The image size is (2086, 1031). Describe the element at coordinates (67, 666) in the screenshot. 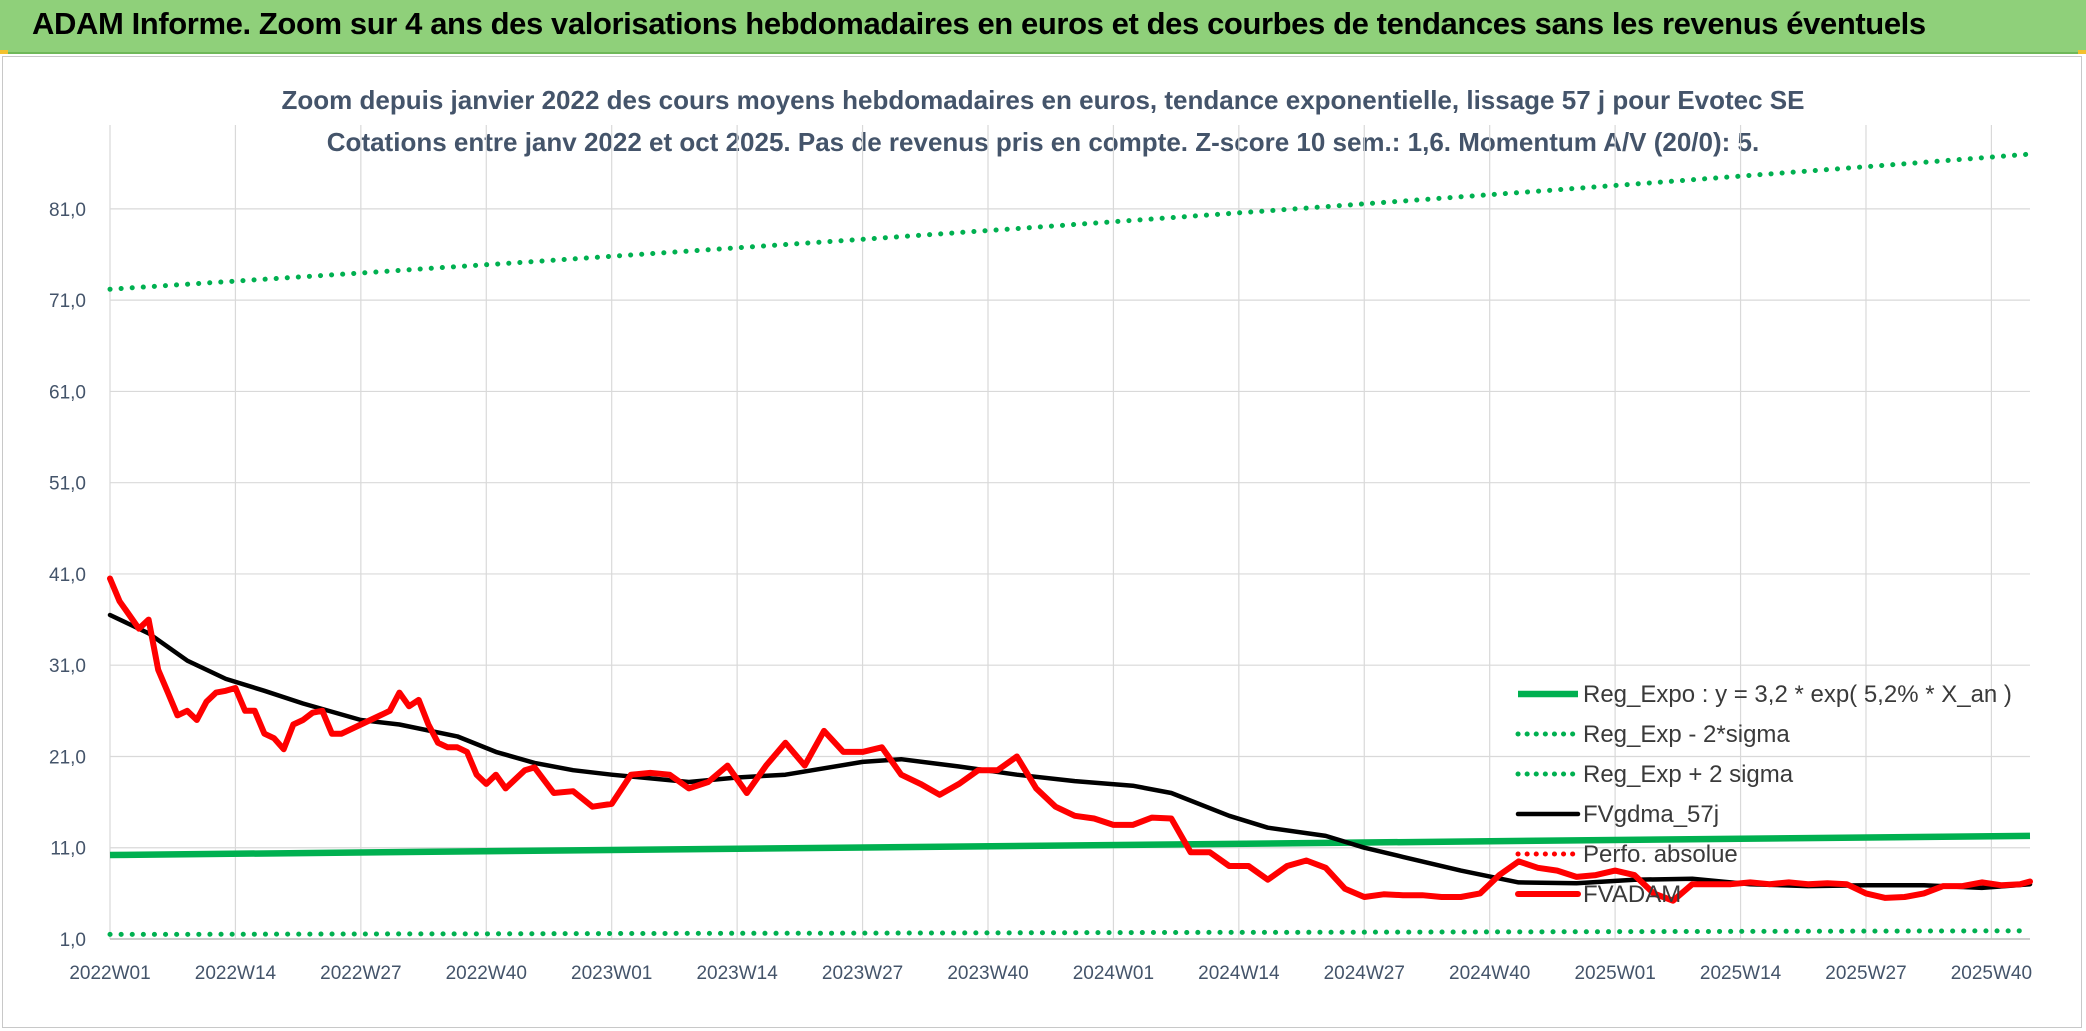

I see `y-tick-label: 31,0` at that location.